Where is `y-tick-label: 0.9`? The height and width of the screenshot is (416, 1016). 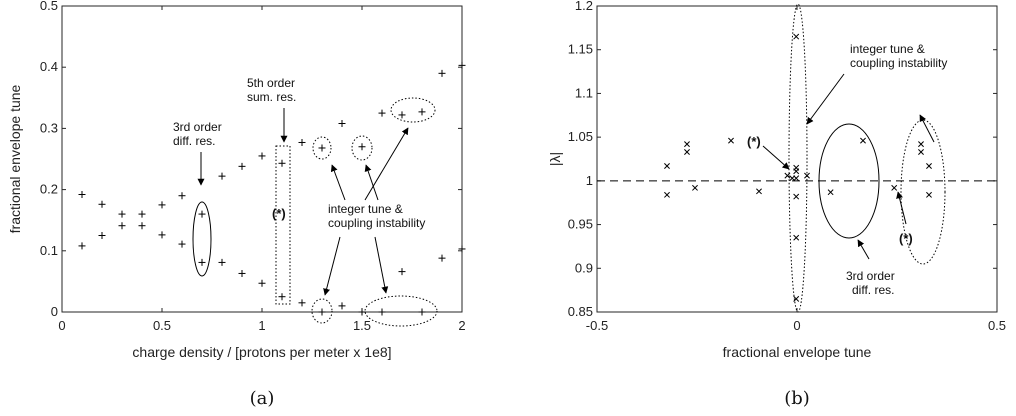 y-tick-label: 0.9 is located at coordinates (584, 267).